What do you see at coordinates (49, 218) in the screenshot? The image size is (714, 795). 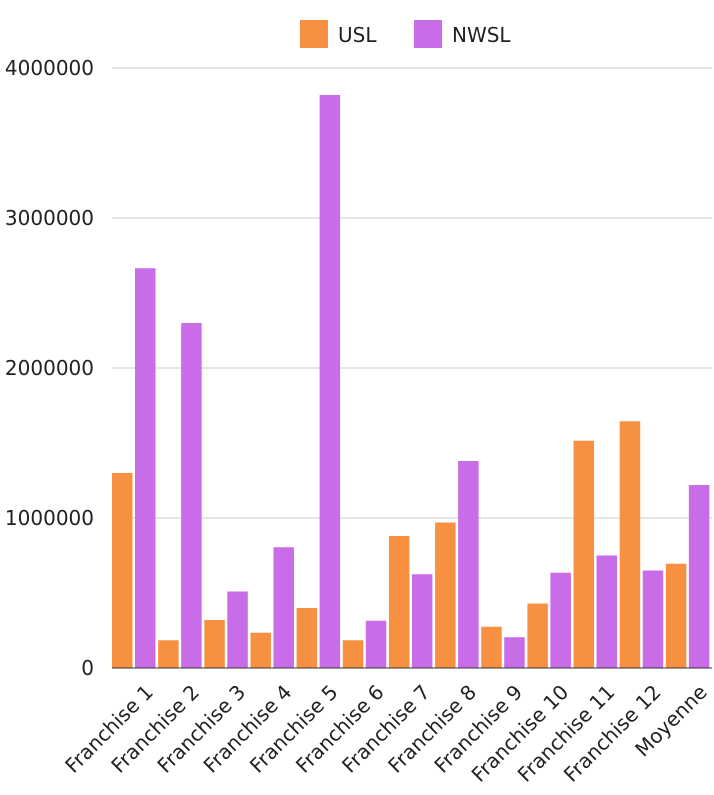 I see `y-tick-label: 3000000` at bounding box center [49, 218].